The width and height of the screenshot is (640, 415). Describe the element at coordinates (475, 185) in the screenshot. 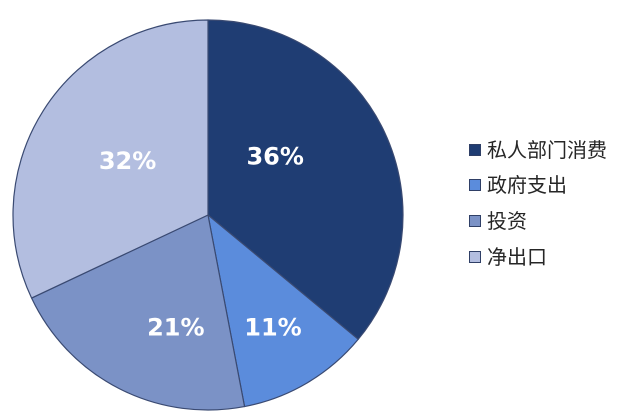

I see `legend-swatch-government-spending` at that location.